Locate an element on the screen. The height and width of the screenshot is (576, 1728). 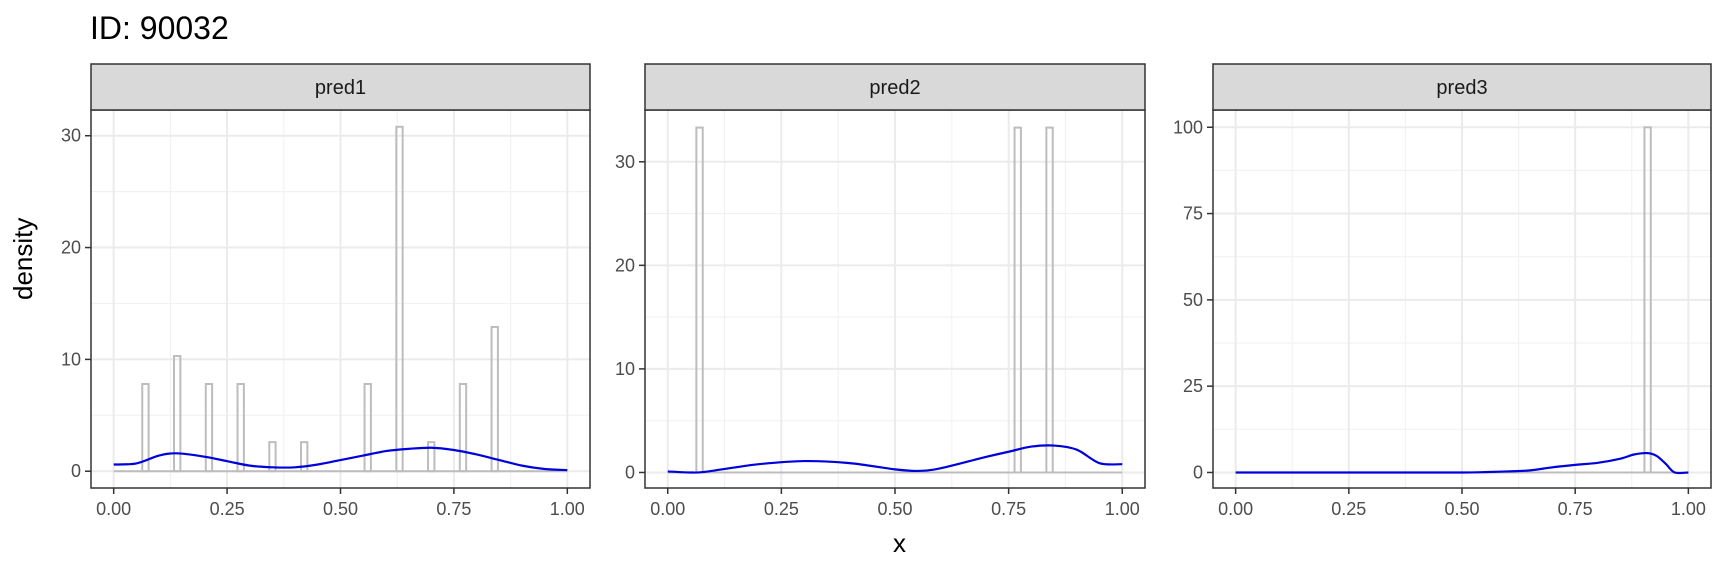
x-axis-label: x is located at coordinates (899, 543).